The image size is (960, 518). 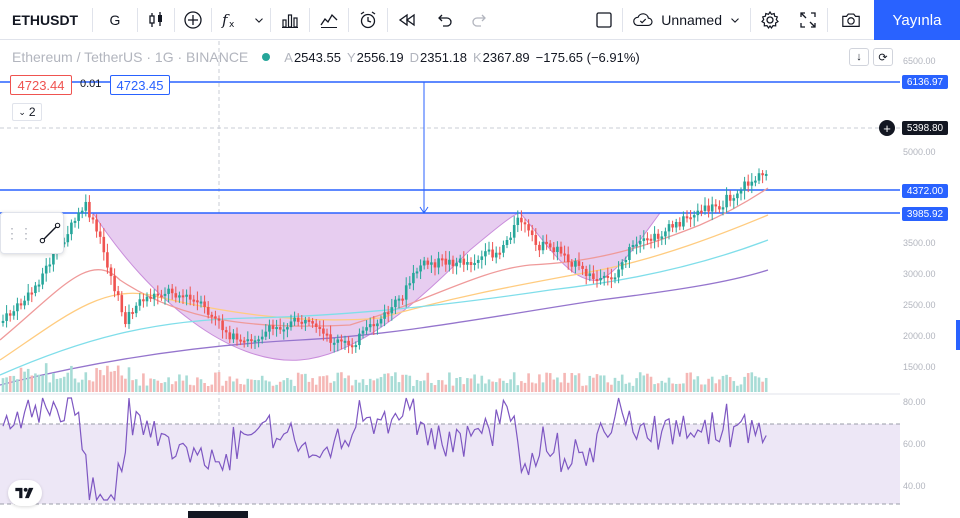 What do you see at coordinates (259, 20) in the screenshot?
I see `chevron-down-icon` at bounding box center [259, 20].